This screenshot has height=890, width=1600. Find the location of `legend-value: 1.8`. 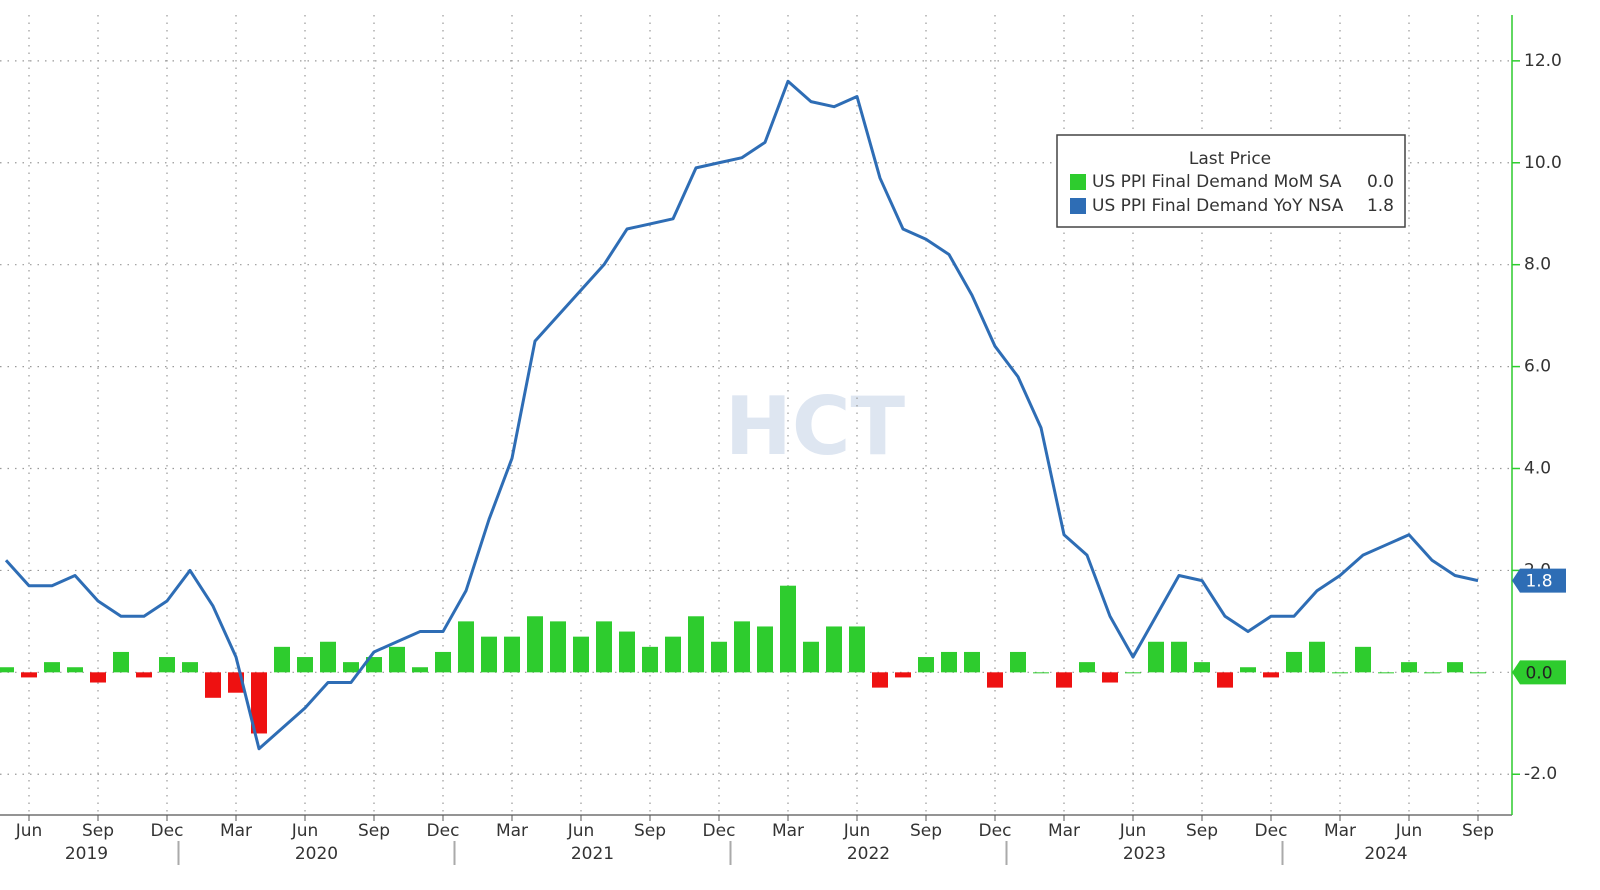

legend-value: 1.8 is located at coordinates (1380, 206).